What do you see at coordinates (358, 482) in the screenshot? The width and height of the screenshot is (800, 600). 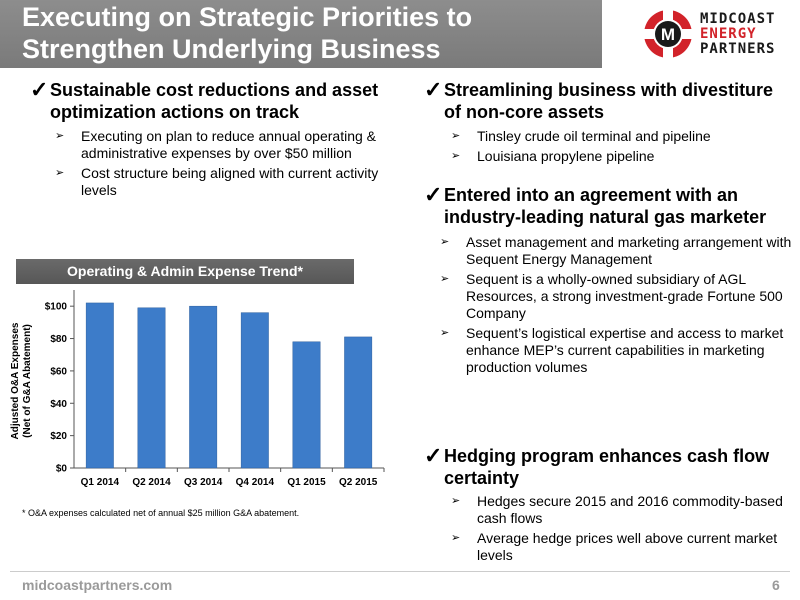 I see `x-tick-label: Q2 2015` at bounding box center [358, 482].